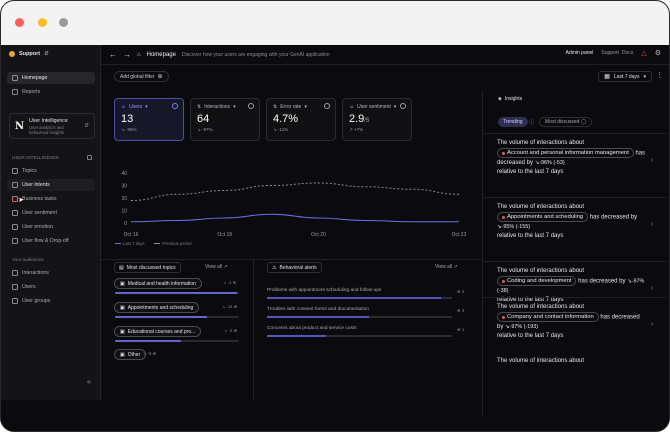 This screenshot has width=670, height=432. I want to click on sidebar-item-label: User intents, so click(36, 185).